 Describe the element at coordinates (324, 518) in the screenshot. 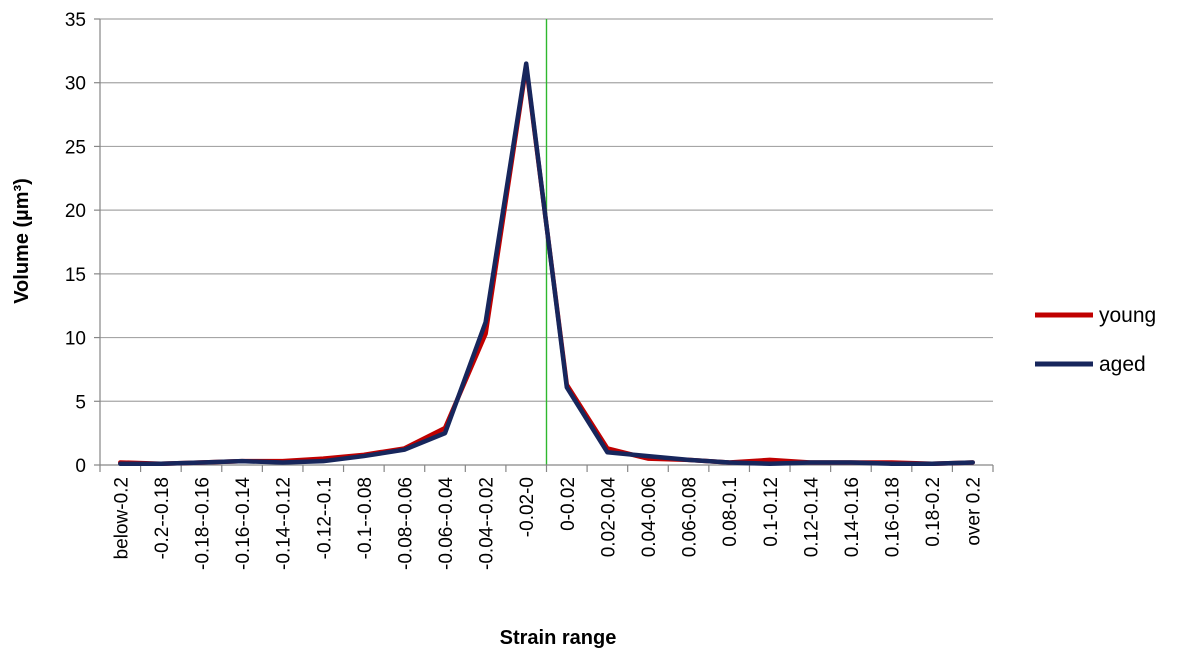

I see `x-tick-label: -0.12--0.1` at that location.